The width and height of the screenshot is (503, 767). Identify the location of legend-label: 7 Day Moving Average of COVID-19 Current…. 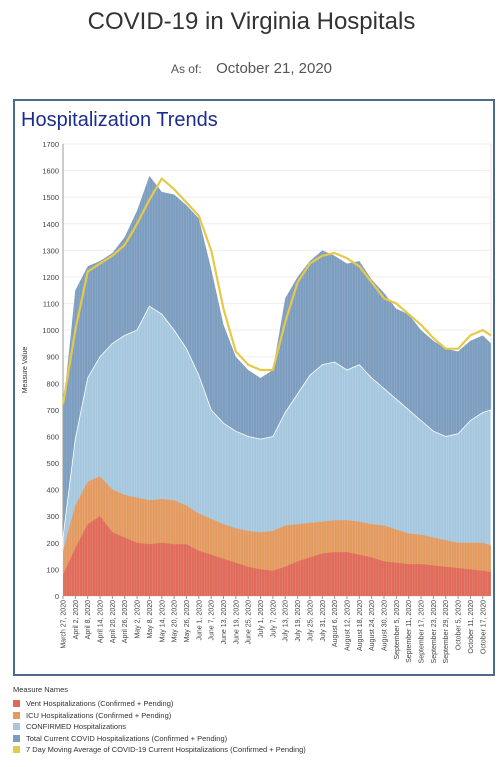
(166, 750).